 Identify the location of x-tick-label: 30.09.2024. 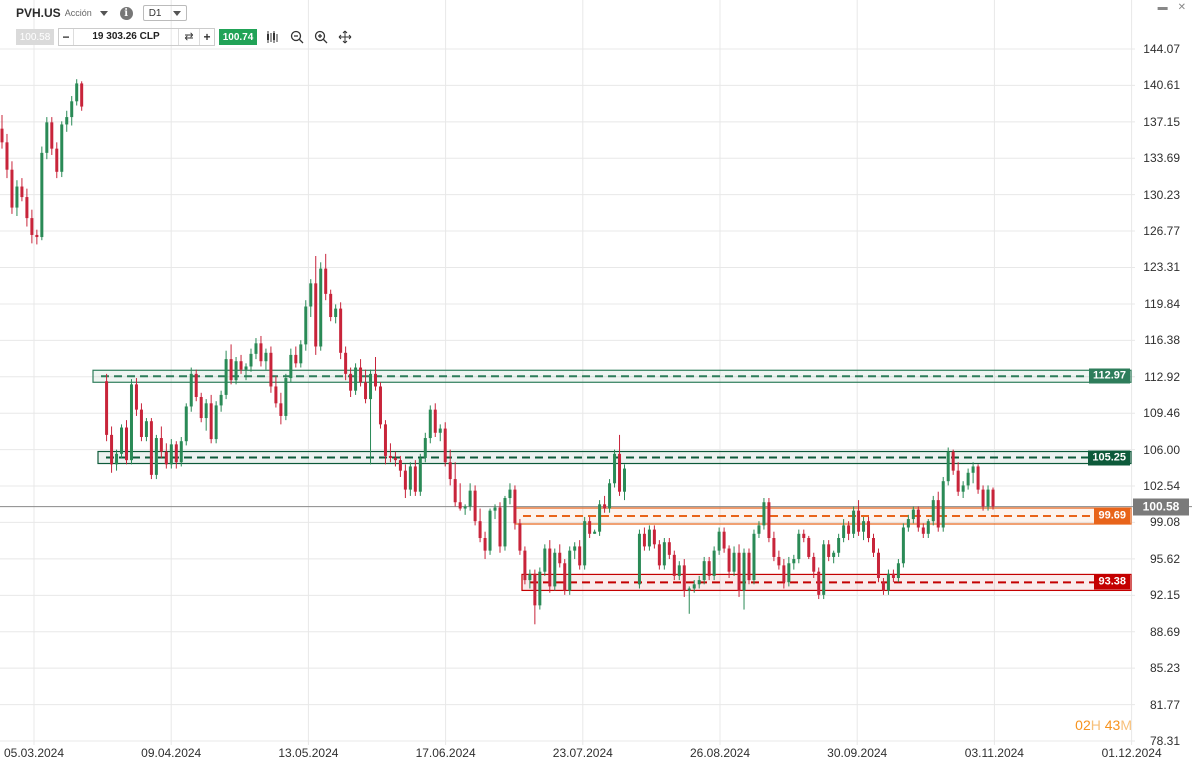
(857, 753).